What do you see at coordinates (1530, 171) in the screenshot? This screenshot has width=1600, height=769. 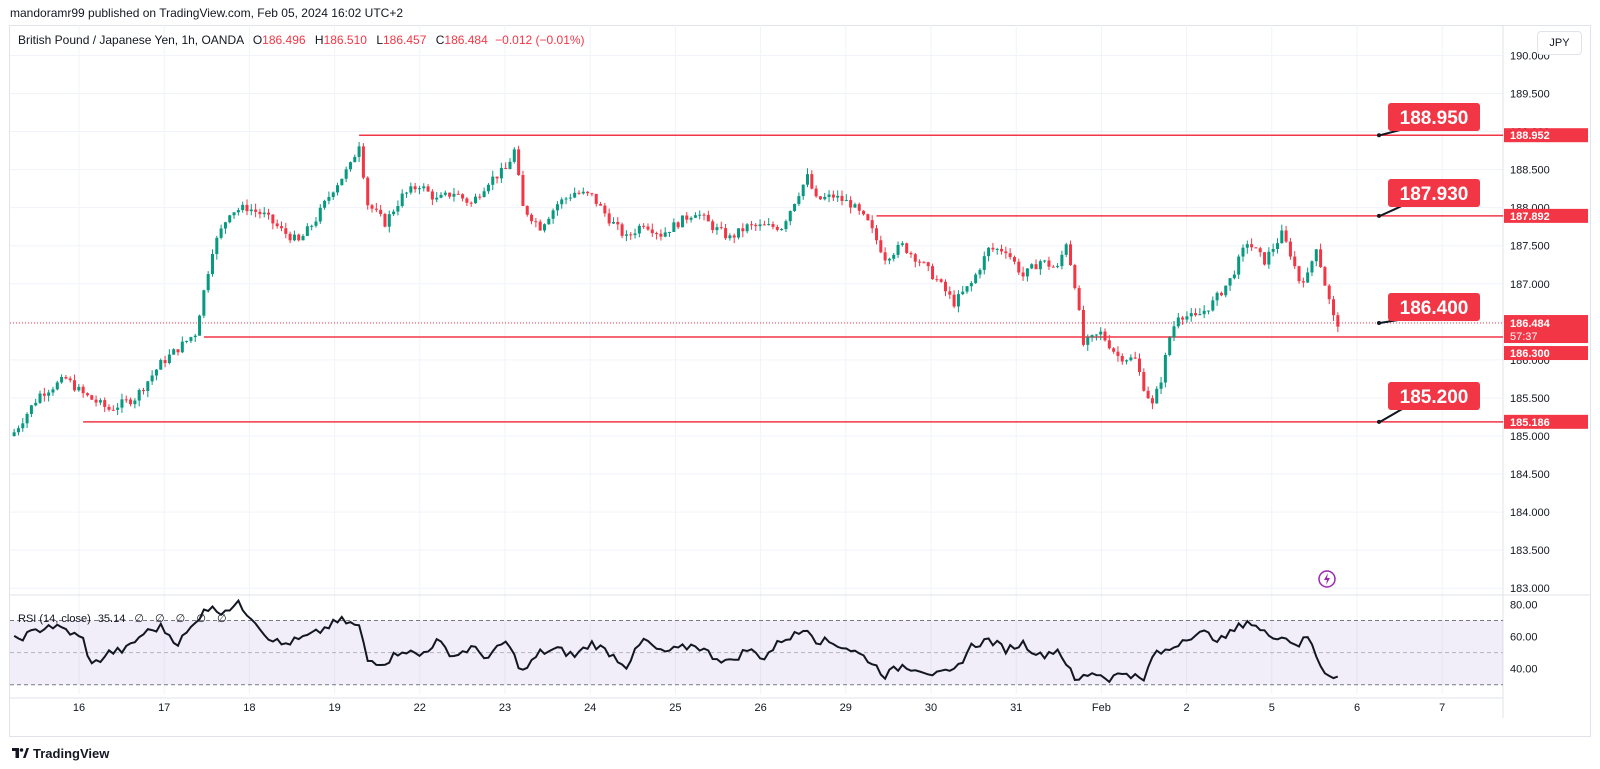 I see `price-tick-label: 188.500` at bounding box center [1530, 171].